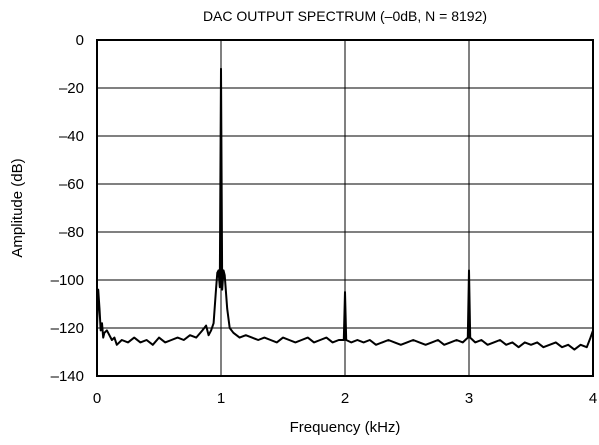 This screenshot has height=445, width=599. Describe the element at coordinates (345, 427) in the screenshot. I see `x-axis-label: Frequency (kHz)` at that location.